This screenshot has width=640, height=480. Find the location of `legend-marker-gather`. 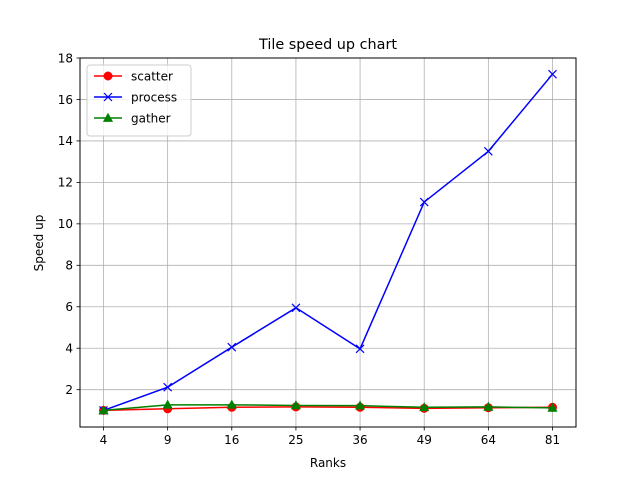

legend-marker-gather is located at coordinates (108, 117).